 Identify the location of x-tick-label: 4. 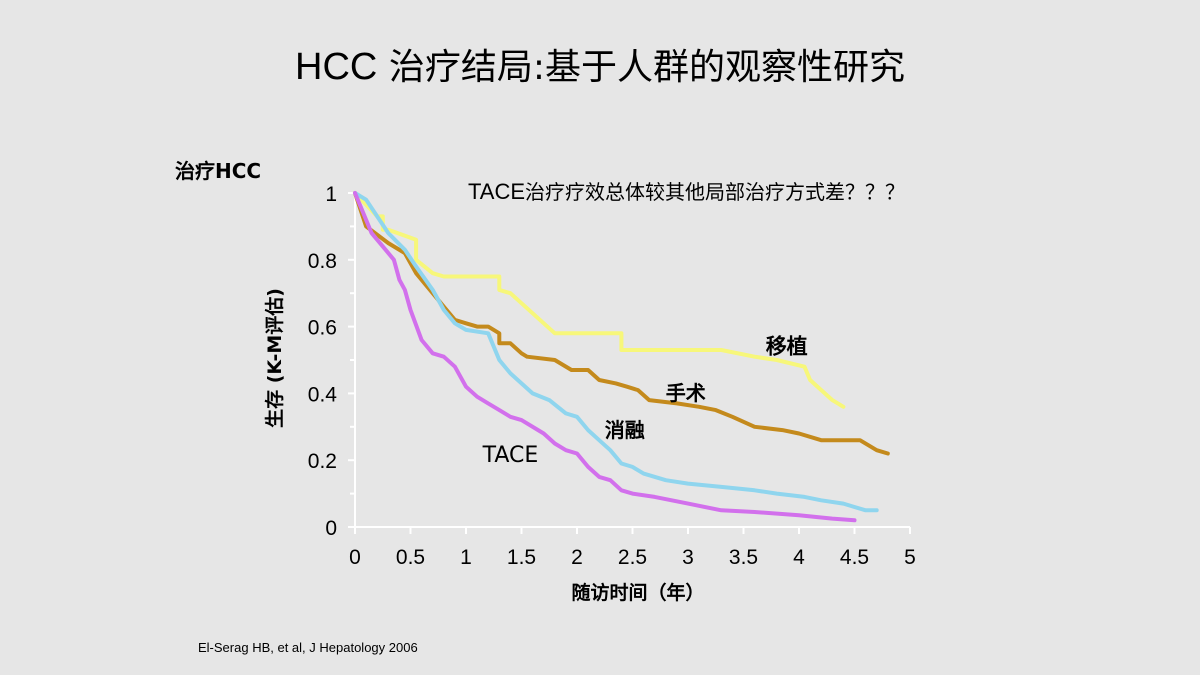
(799, 557).